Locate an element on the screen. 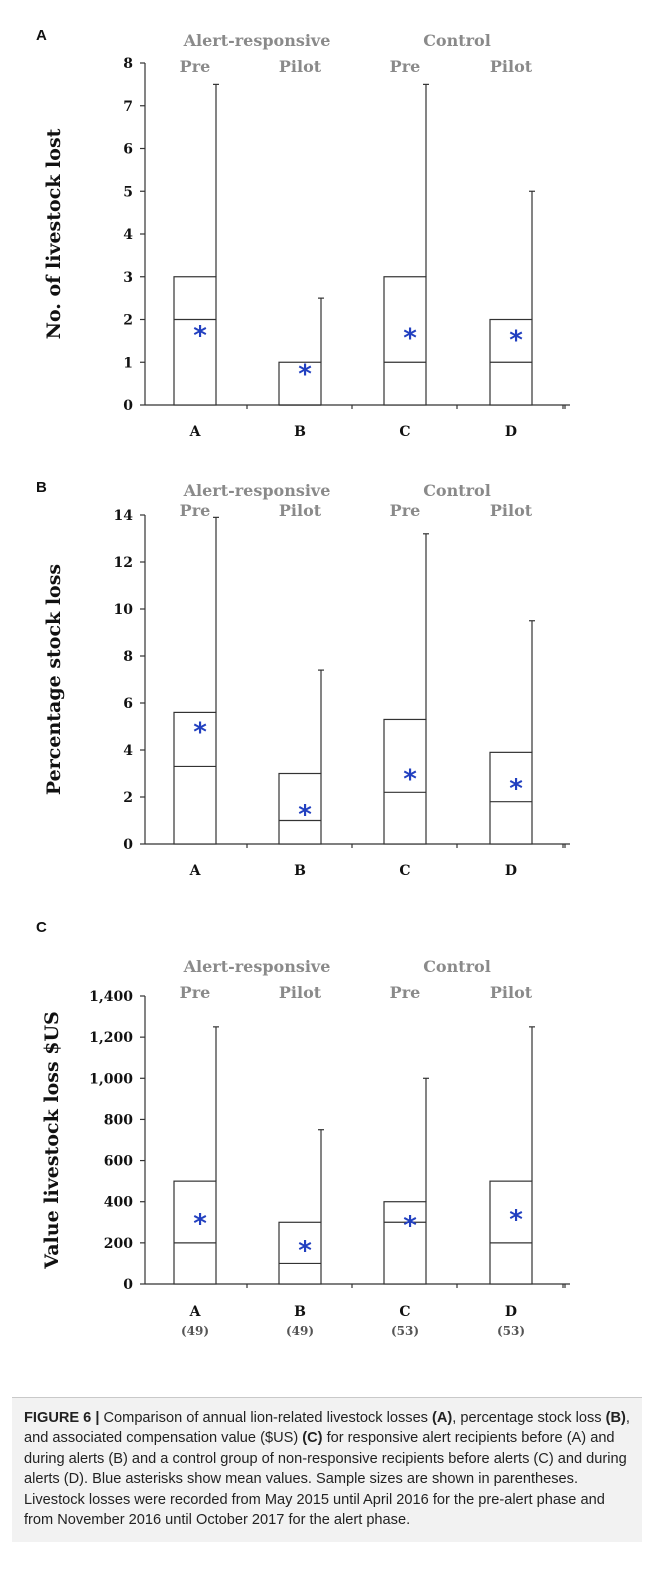 This screenshot has height=1577, width=652. y-tick-label: 200 is located at coordinates (118, 1244).